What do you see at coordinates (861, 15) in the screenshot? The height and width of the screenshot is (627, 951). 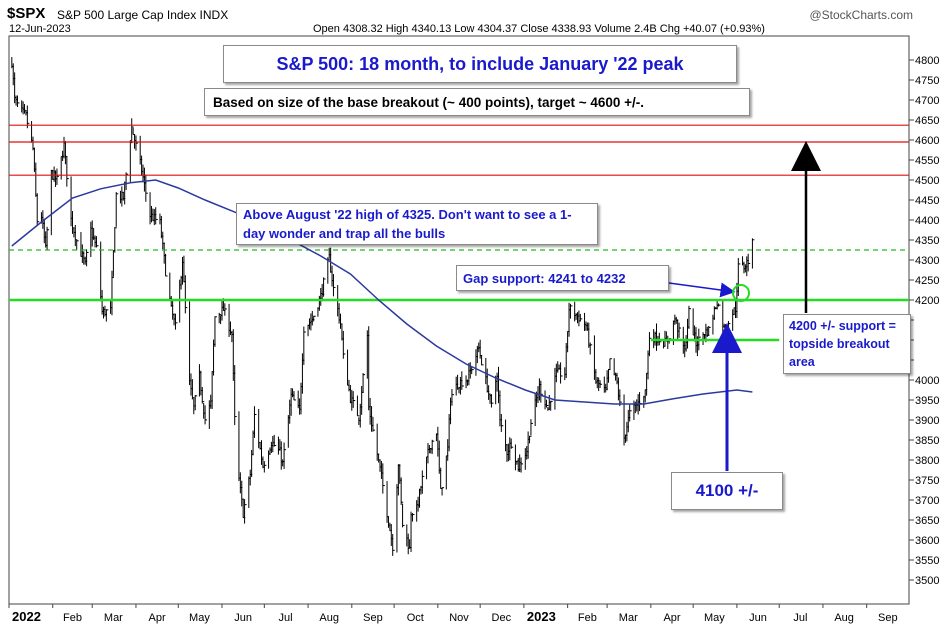 I see `stockcharts-brand: @StockCharts.com` at bounding box center [861, 15].